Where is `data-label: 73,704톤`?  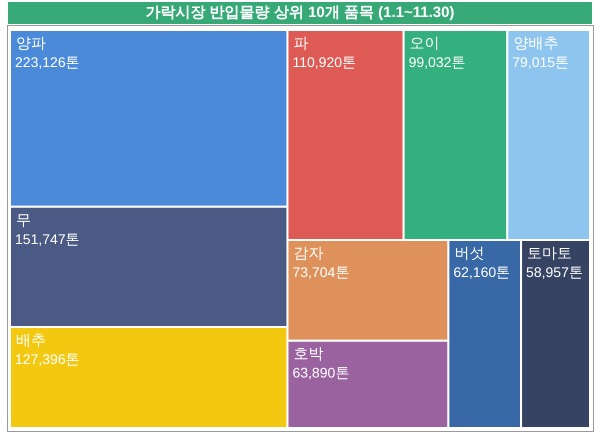
data-label: 73,704톤 is located at coordinates (321, 272).